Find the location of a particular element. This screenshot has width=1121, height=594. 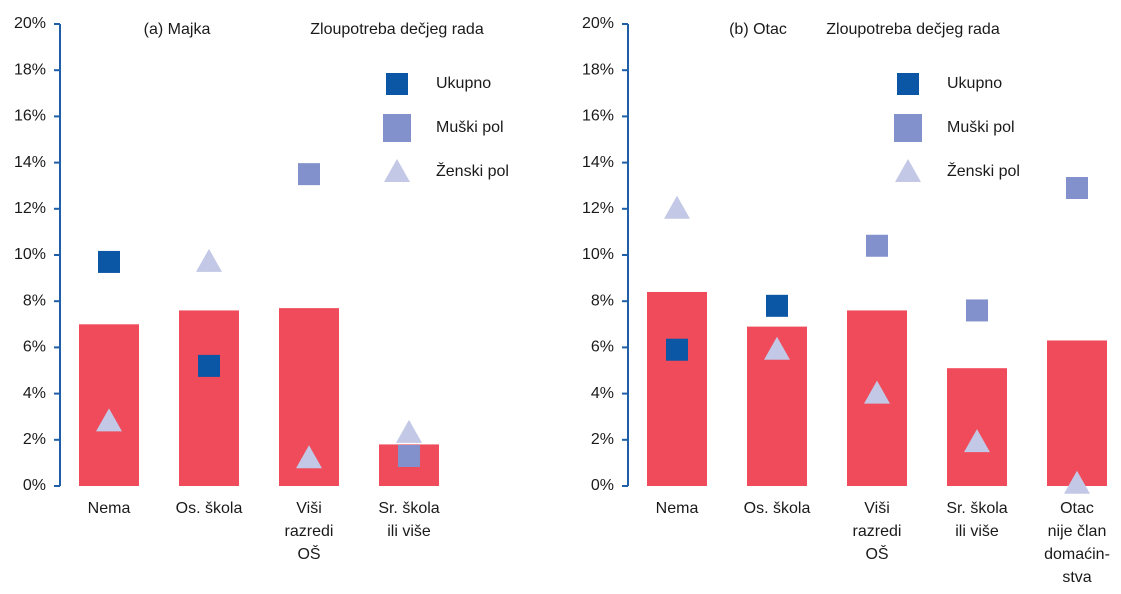

x-tick-label: domaćin- is located at coordinates (1077, 554).